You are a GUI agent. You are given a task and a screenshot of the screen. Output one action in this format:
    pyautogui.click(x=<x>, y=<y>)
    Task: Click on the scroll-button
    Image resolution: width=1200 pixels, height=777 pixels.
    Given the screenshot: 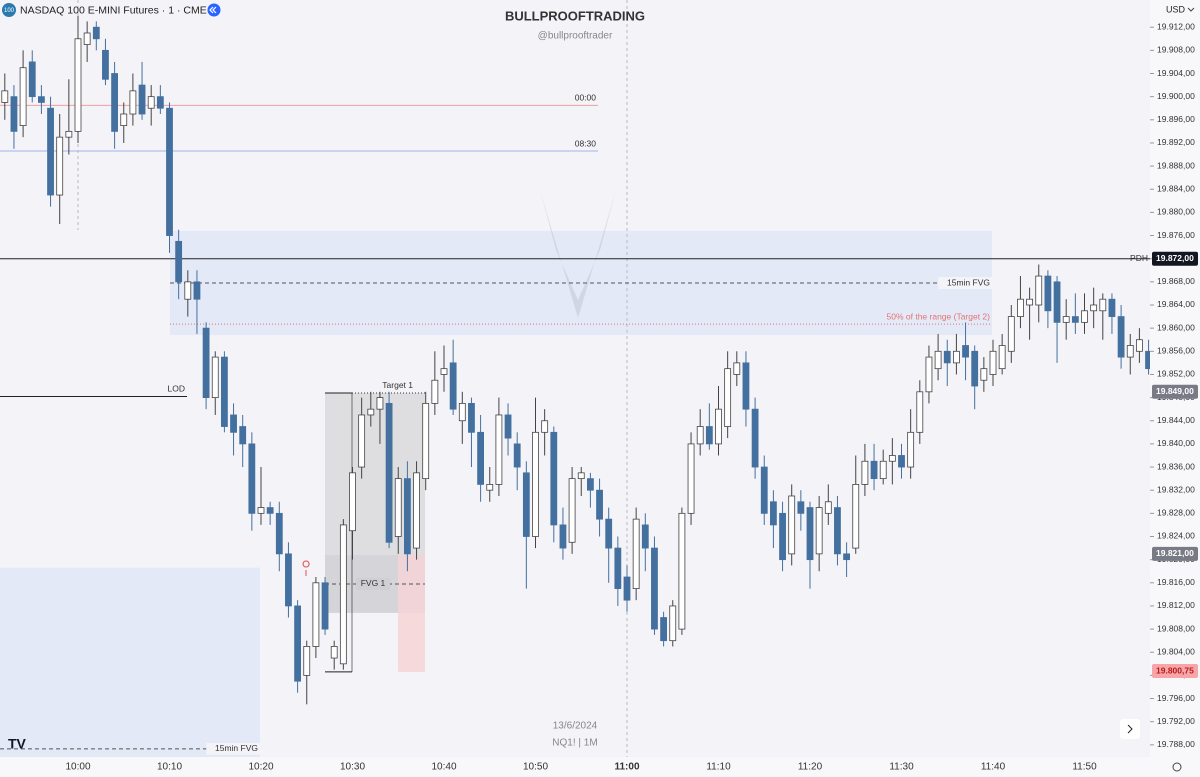 What is the action you would take?
    pyautogui.click(x=1130, y=729)
    